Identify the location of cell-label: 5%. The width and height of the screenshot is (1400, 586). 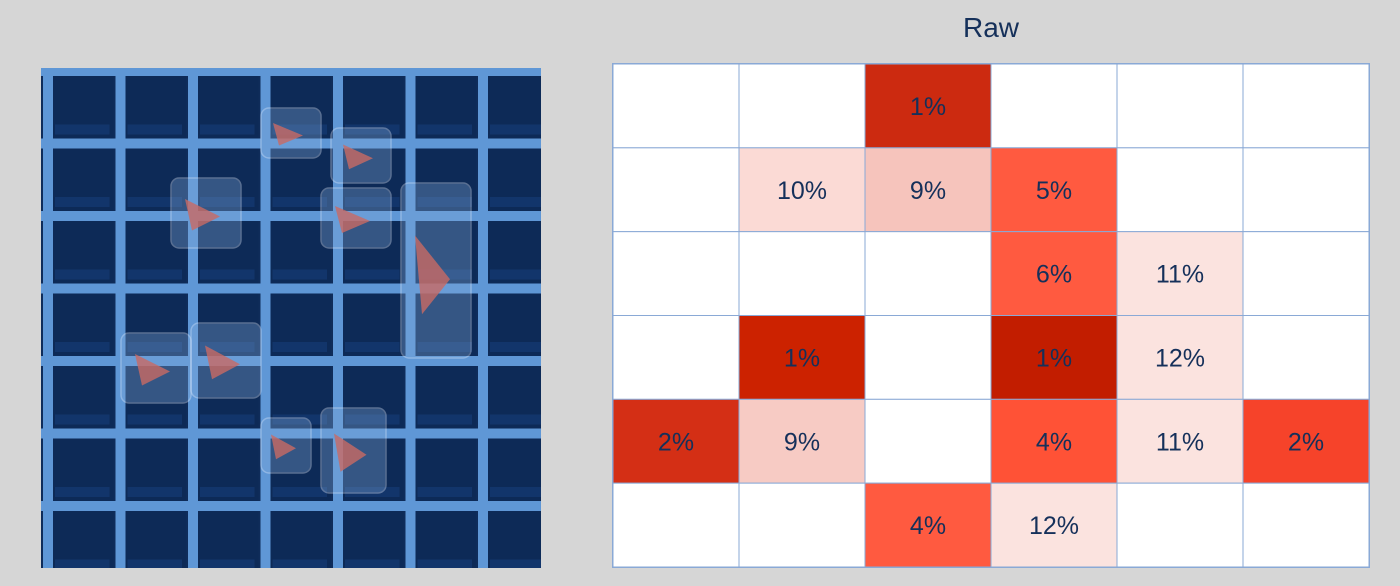
(1054, 191).